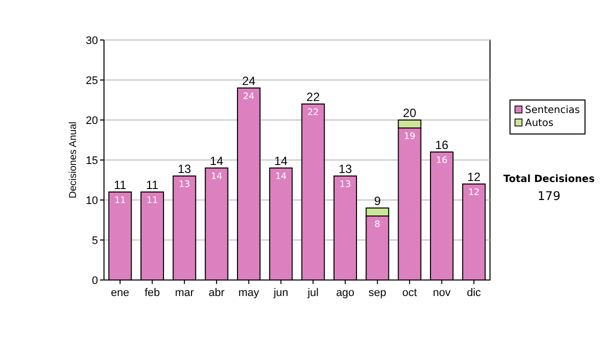 Image resolution: width=600 pixels, height=340 pixels. Describe the element at coordinates (92, 41) in the screenshot. I see `y-tick-label: 30` at that location.